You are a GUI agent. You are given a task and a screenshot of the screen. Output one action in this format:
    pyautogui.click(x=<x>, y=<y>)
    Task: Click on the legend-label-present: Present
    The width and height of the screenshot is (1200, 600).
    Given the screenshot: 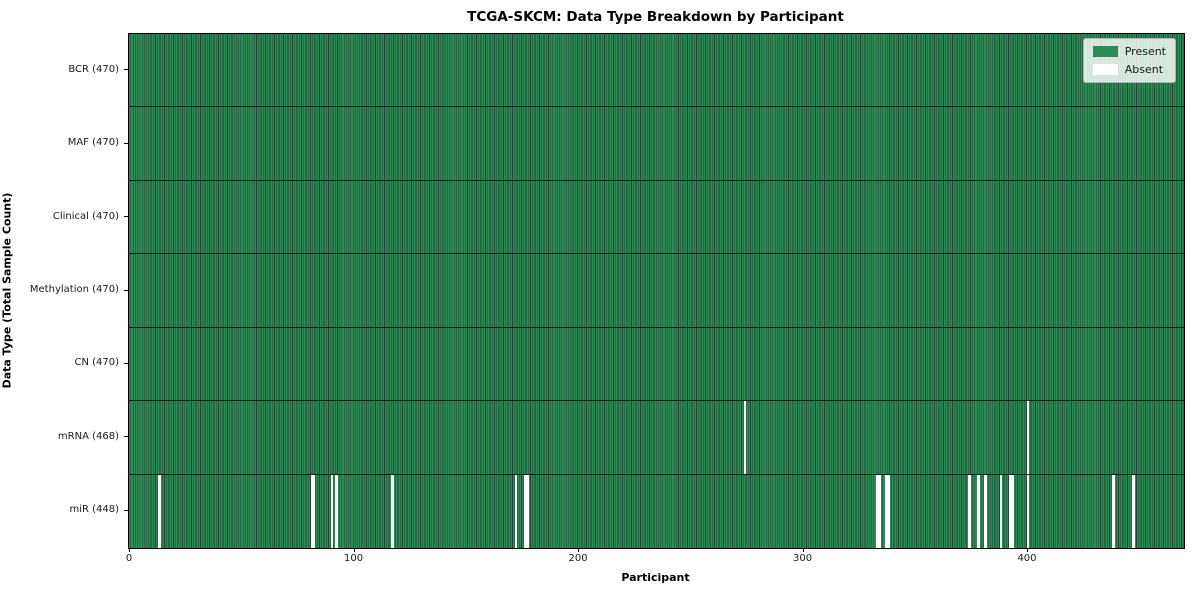 What is the action you would take?
    pyautogui.click(x=1145, y=51)
    